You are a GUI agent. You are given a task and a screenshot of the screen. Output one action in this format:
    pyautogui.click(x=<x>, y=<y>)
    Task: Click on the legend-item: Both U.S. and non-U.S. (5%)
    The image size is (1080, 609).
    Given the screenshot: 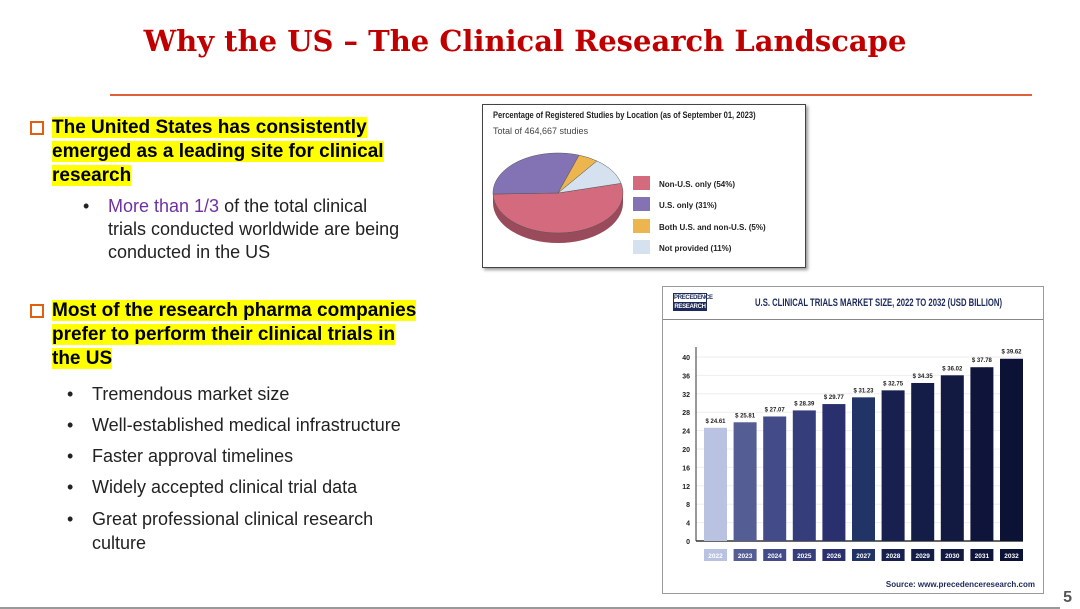 What is the action you would take?
    pyautogui.click(x=699, y=226)
    